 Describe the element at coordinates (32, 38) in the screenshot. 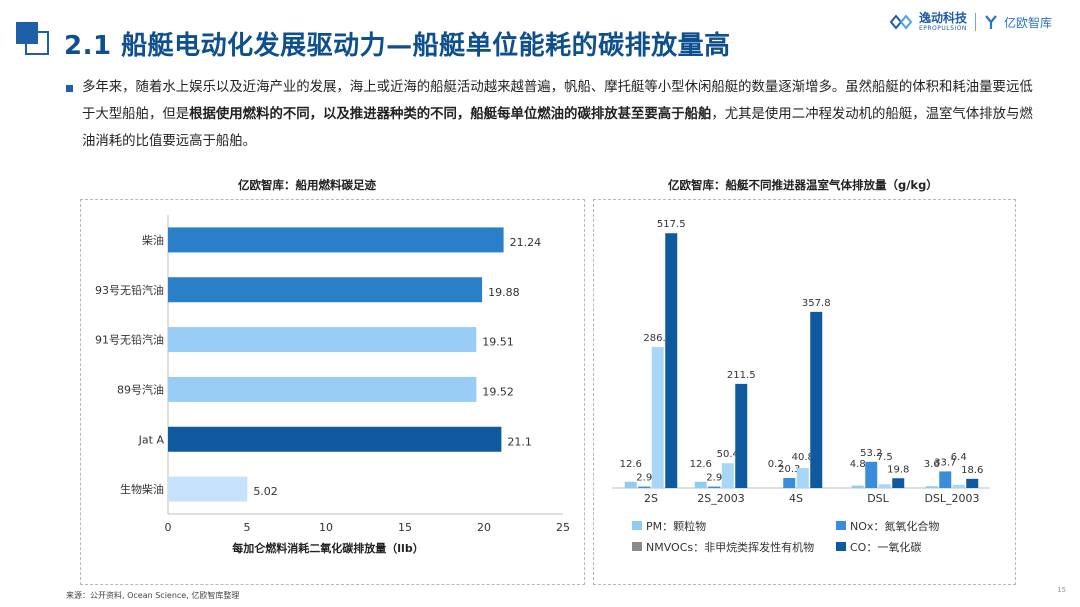

I see `corner-mark-icon` at that location.